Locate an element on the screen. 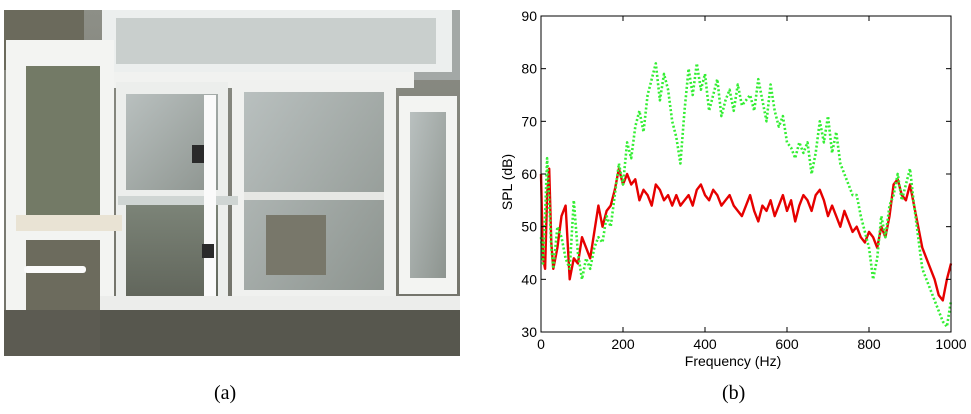  y-tick-label: 40 is located at coordinates (529, 279).